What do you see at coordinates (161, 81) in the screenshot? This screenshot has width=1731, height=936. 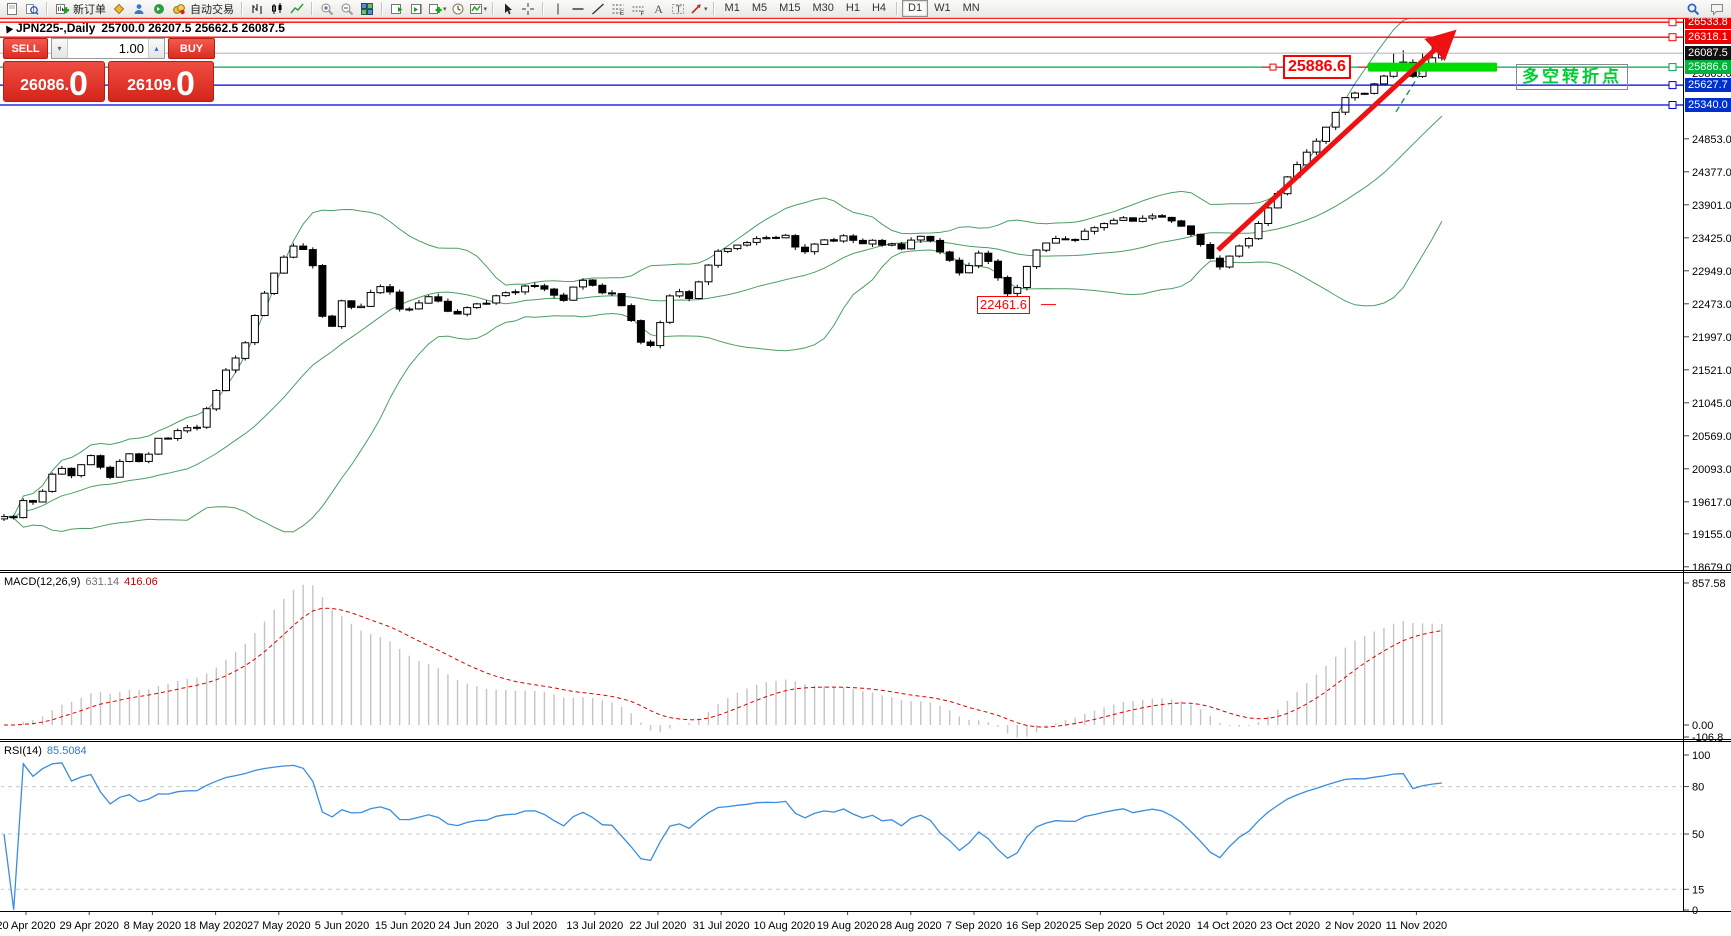 I see `buy-quote: 26109. 0` at bounding box center [161, 81].